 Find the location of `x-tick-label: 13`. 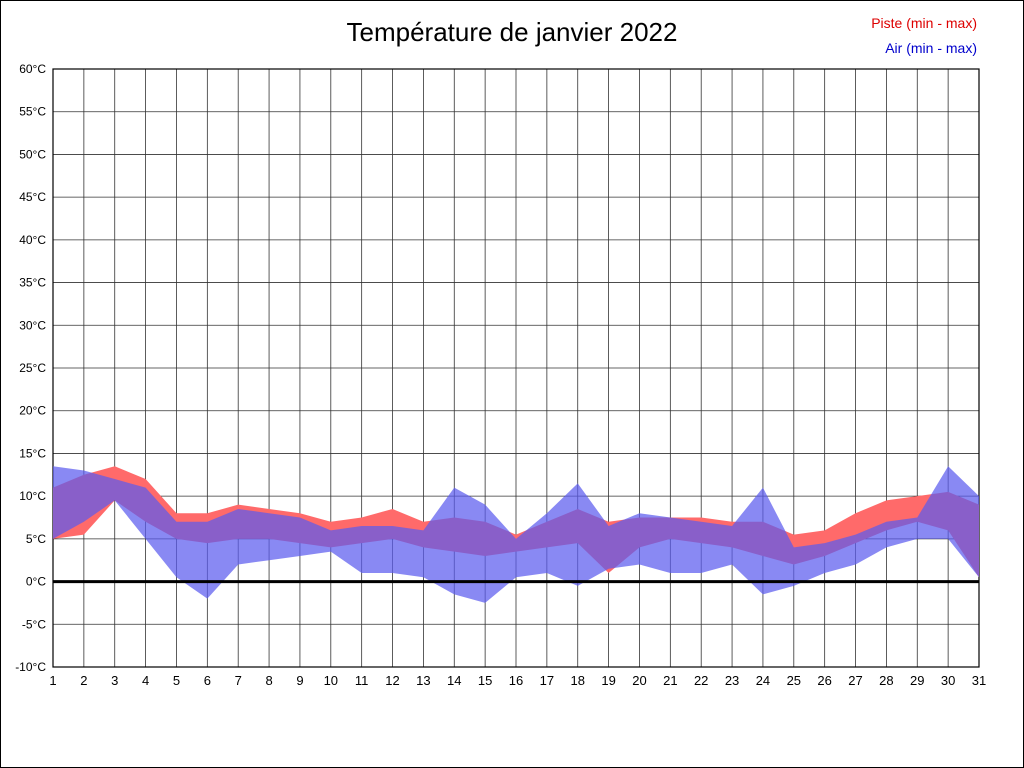

x-tick-label: 13 is located at coordinates (423, 680).